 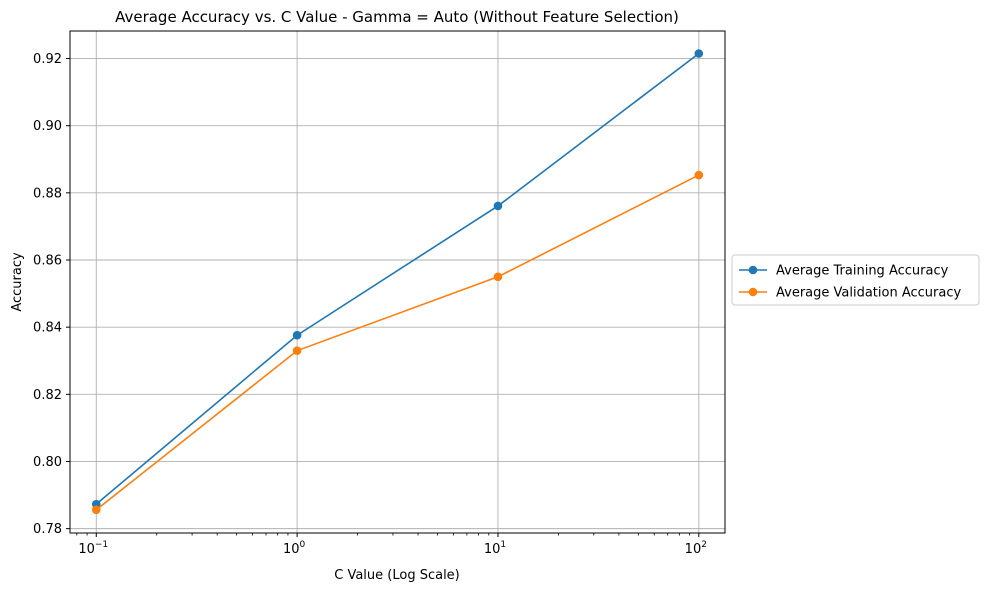 What do you see at coordinates (391, 545) in the screenshot?
I see `x-axis-ticks: 10⁻¹ 10⁰ 10¹ 10²` at bounding box center [391, 545].